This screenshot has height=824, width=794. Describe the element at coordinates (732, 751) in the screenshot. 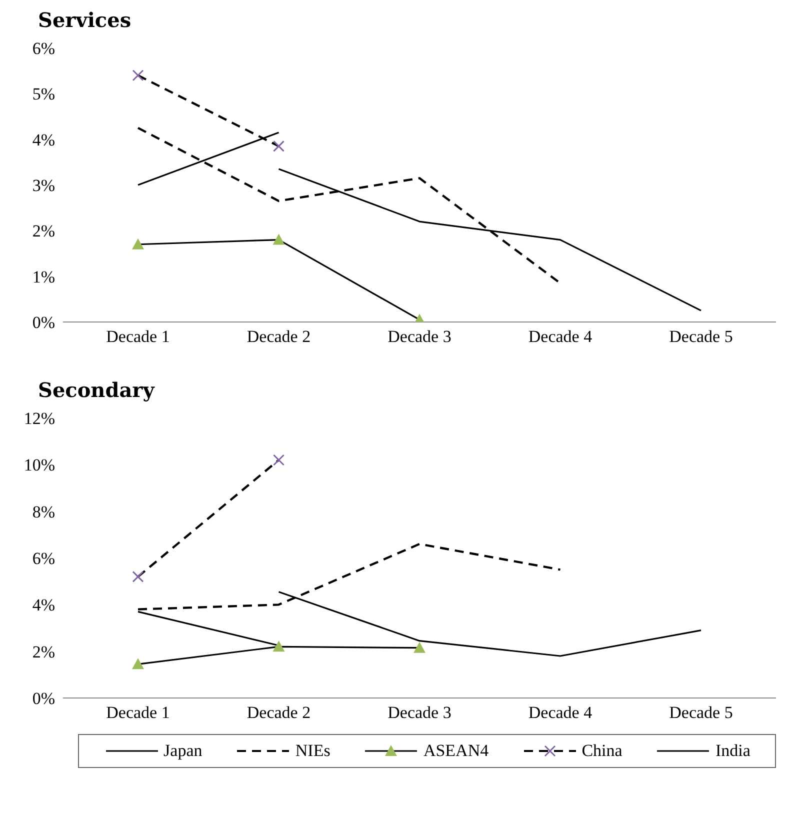

I see `legend-label: India` at that location.